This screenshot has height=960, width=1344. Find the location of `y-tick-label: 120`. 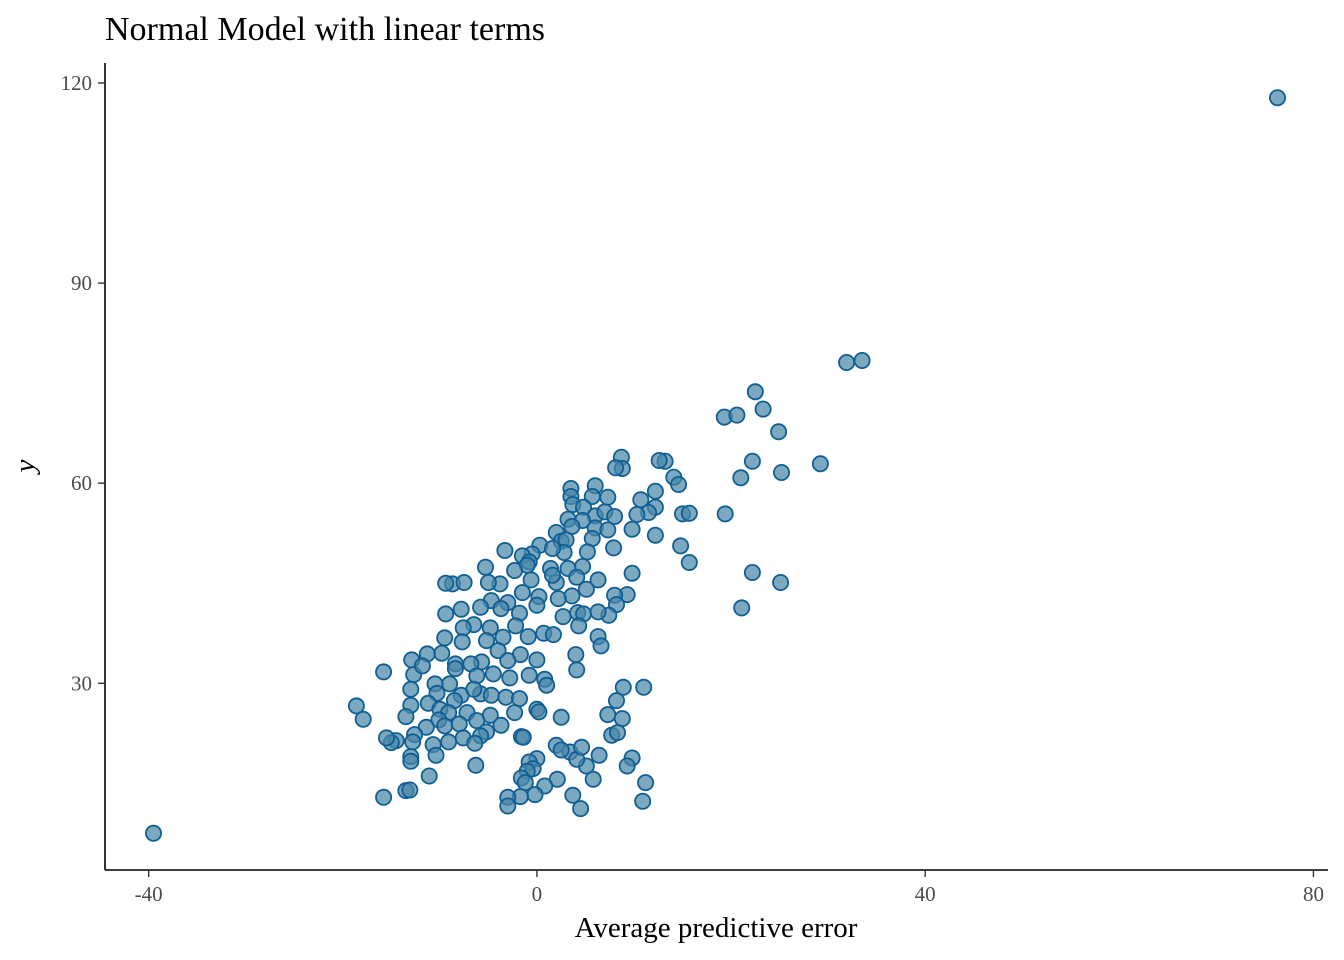

y-tick-label: 120 is located at coordinates (77, 83).